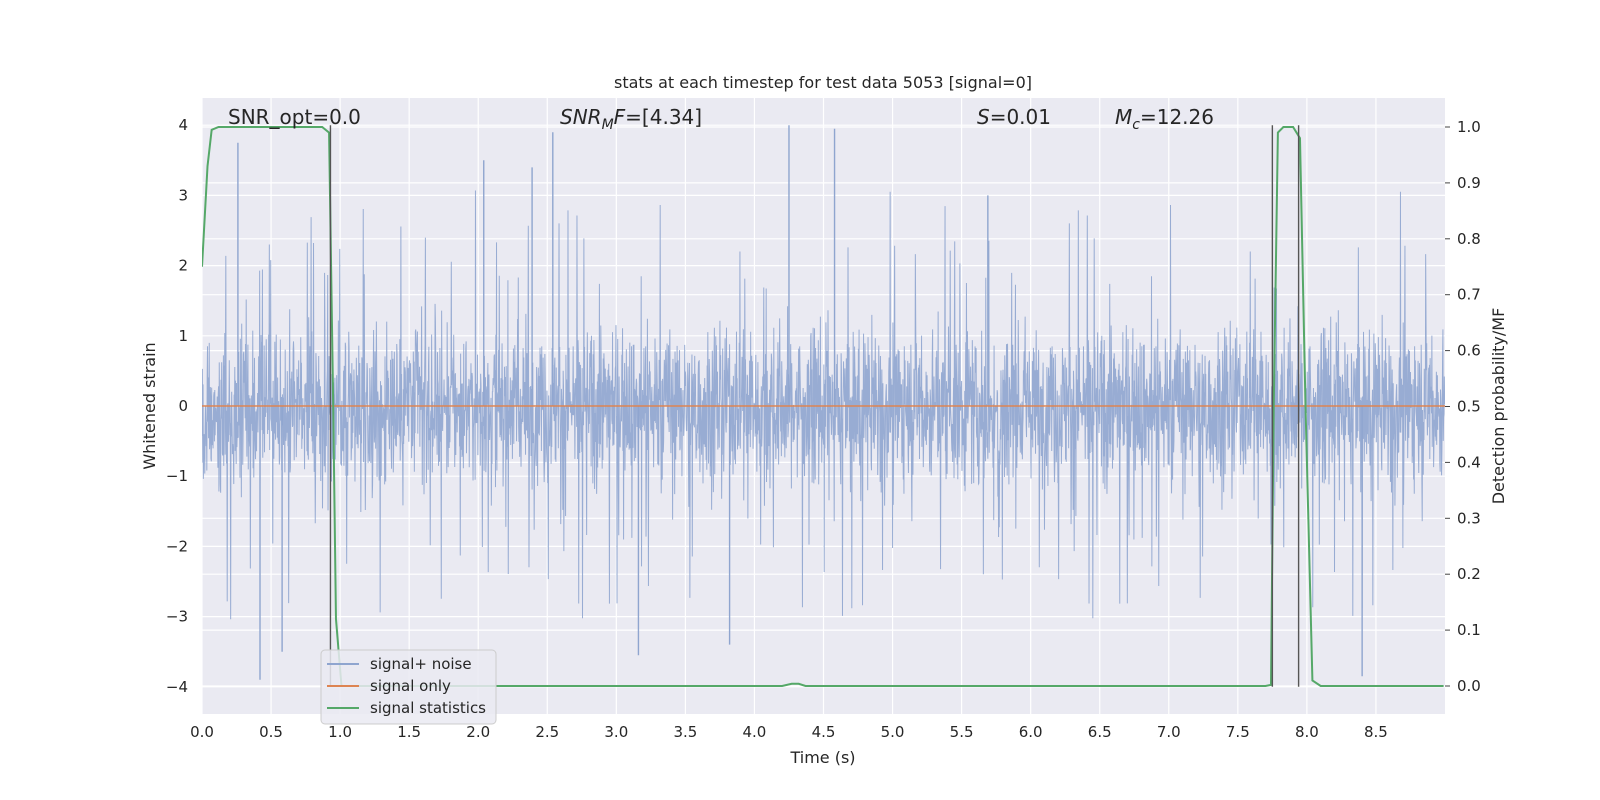  Describe the element at coordinates (1307, 732) in the screenshot. I see `x-tick-label: 8.0` at that location.